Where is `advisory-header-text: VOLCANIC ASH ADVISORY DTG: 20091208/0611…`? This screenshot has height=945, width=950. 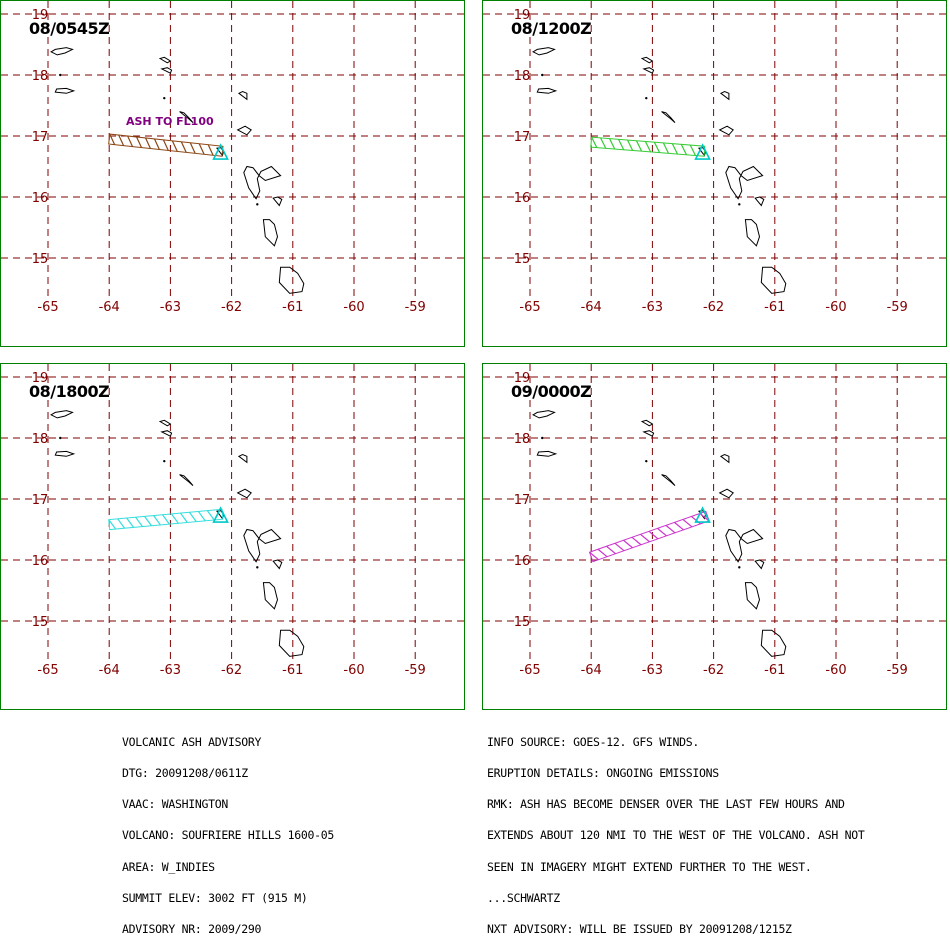 advisory-header-text: VOLCANIC ASH ADVISORY DTG: 20091208/0611… is located at coordinates (228, 830).